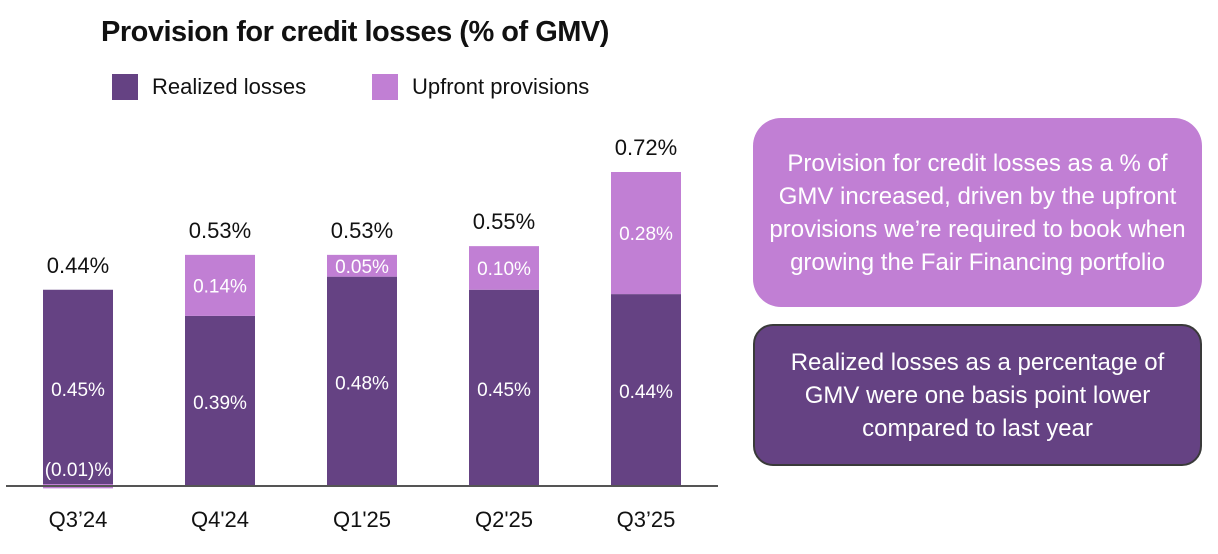 The width and height of the screenshot is (1218, 554). What do you see at coordinates (362, 230) in the screenshot?
I see `label-total-3: 0.53%` at bounding box center [362, 230].